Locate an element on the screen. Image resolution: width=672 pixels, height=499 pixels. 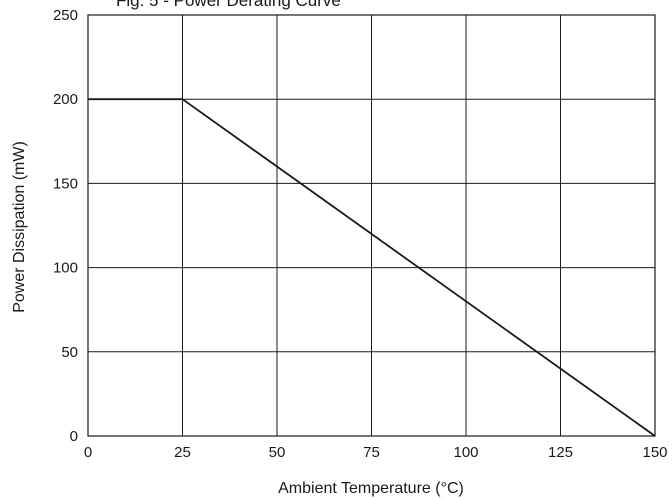
y-tick-label: 0 is located at coordinates (74, 436).